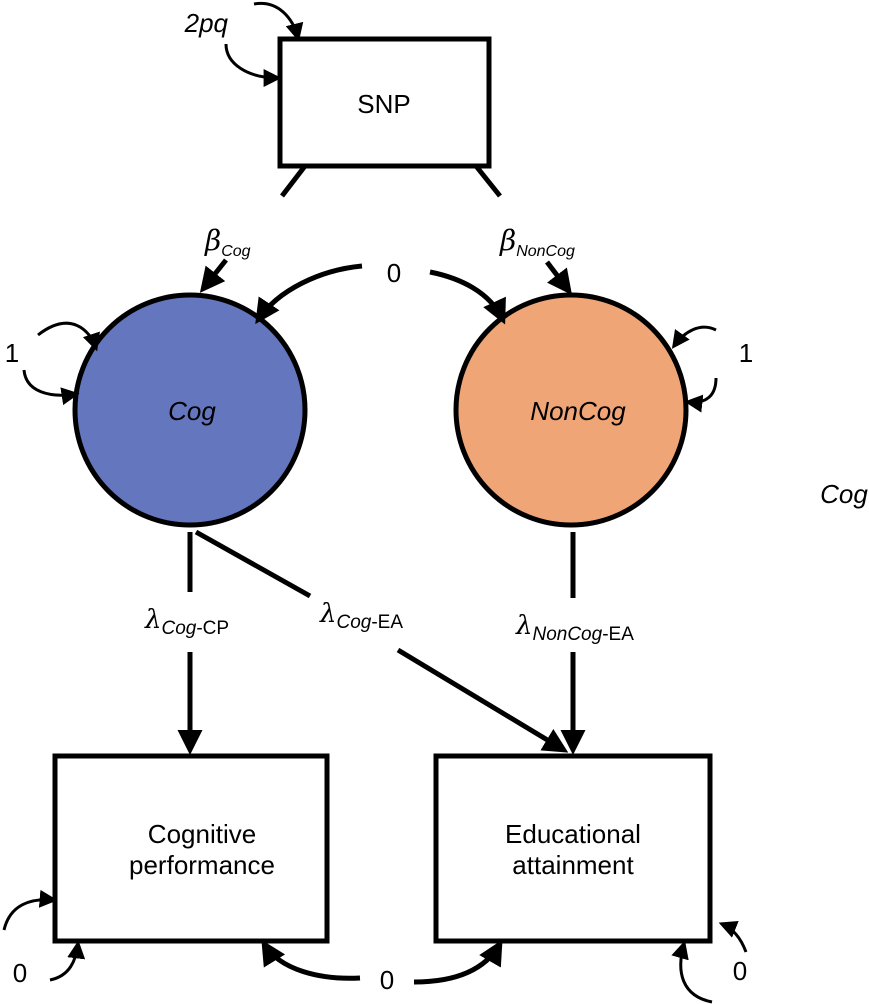 Image resolution: width=869 pixels, height=1004 pixels. I want to click on lambda-cog-cp-sub-plain: -CP, so click(212, 628).